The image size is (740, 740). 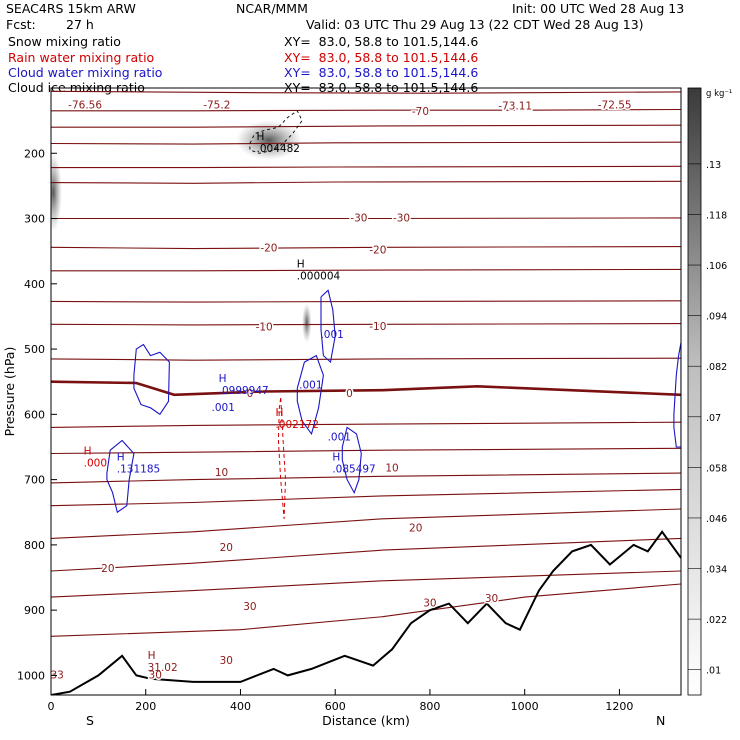 What do you see at coordinates (377, 251) in the screenshot?
I see `contour-label: -20` at bounding box center [377, 251].